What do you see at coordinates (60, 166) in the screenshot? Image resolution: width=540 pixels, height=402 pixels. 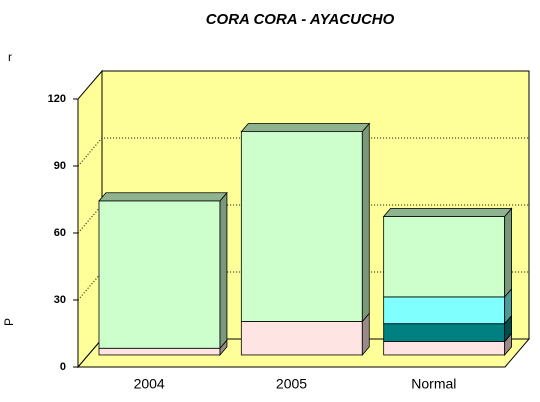 I see `y-tick-label: 90` at bounding box center [60, 166].